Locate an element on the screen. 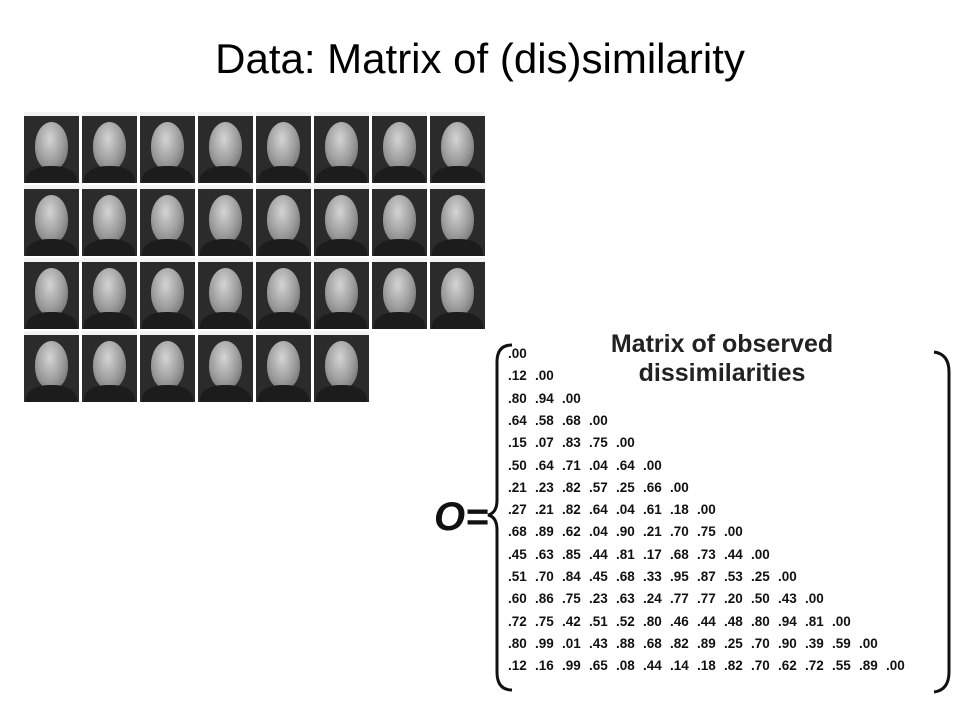 This screenshot has width=960, height=720. matrix-cell: .88 is located at coordinates (625, 643).